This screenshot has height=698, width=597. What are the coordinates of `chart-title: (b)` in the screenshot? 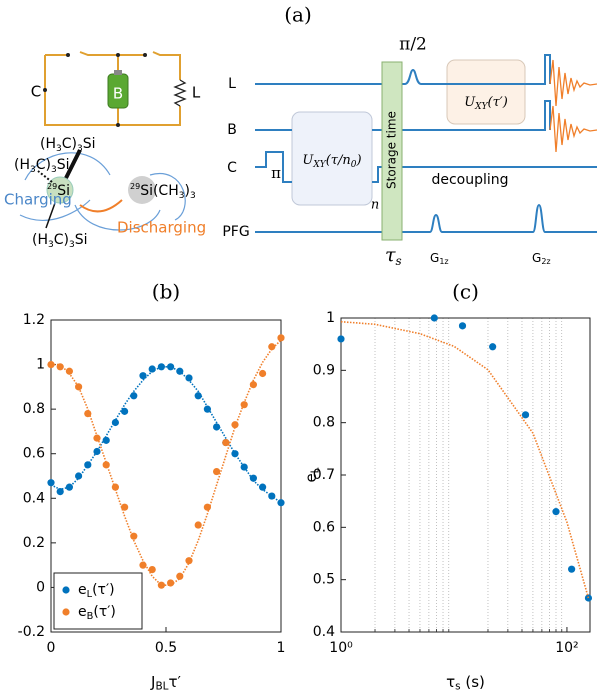 It's located at (166, 292).